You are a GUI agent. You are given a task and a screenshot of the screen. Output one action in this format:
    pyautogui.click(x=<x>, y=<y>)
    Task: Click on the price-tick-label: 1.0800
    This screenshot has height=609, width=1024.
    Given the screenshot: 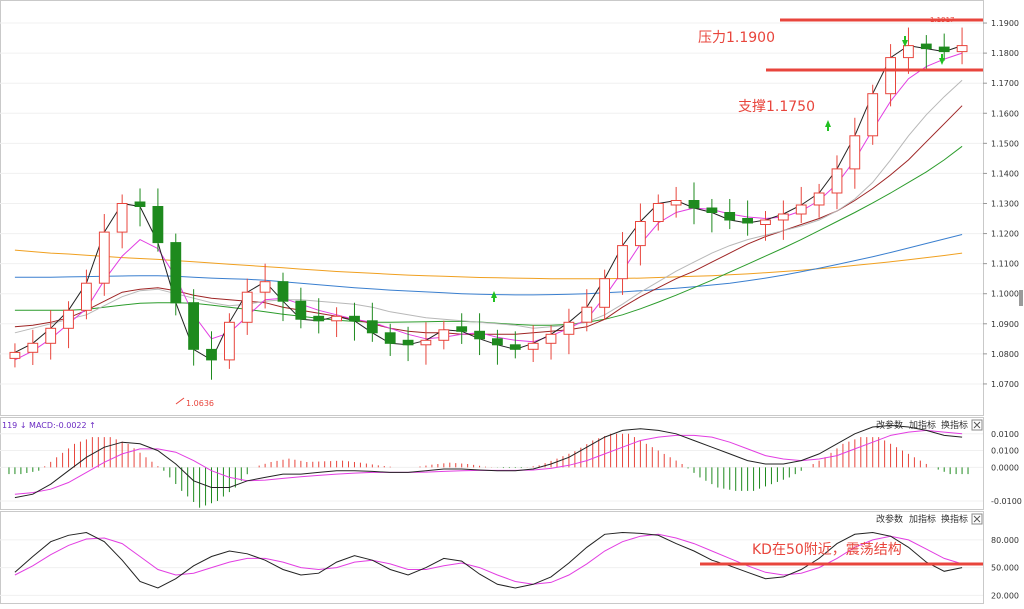 What is the action you would take?
    pyautogui.click(x=1005, y=354)
    